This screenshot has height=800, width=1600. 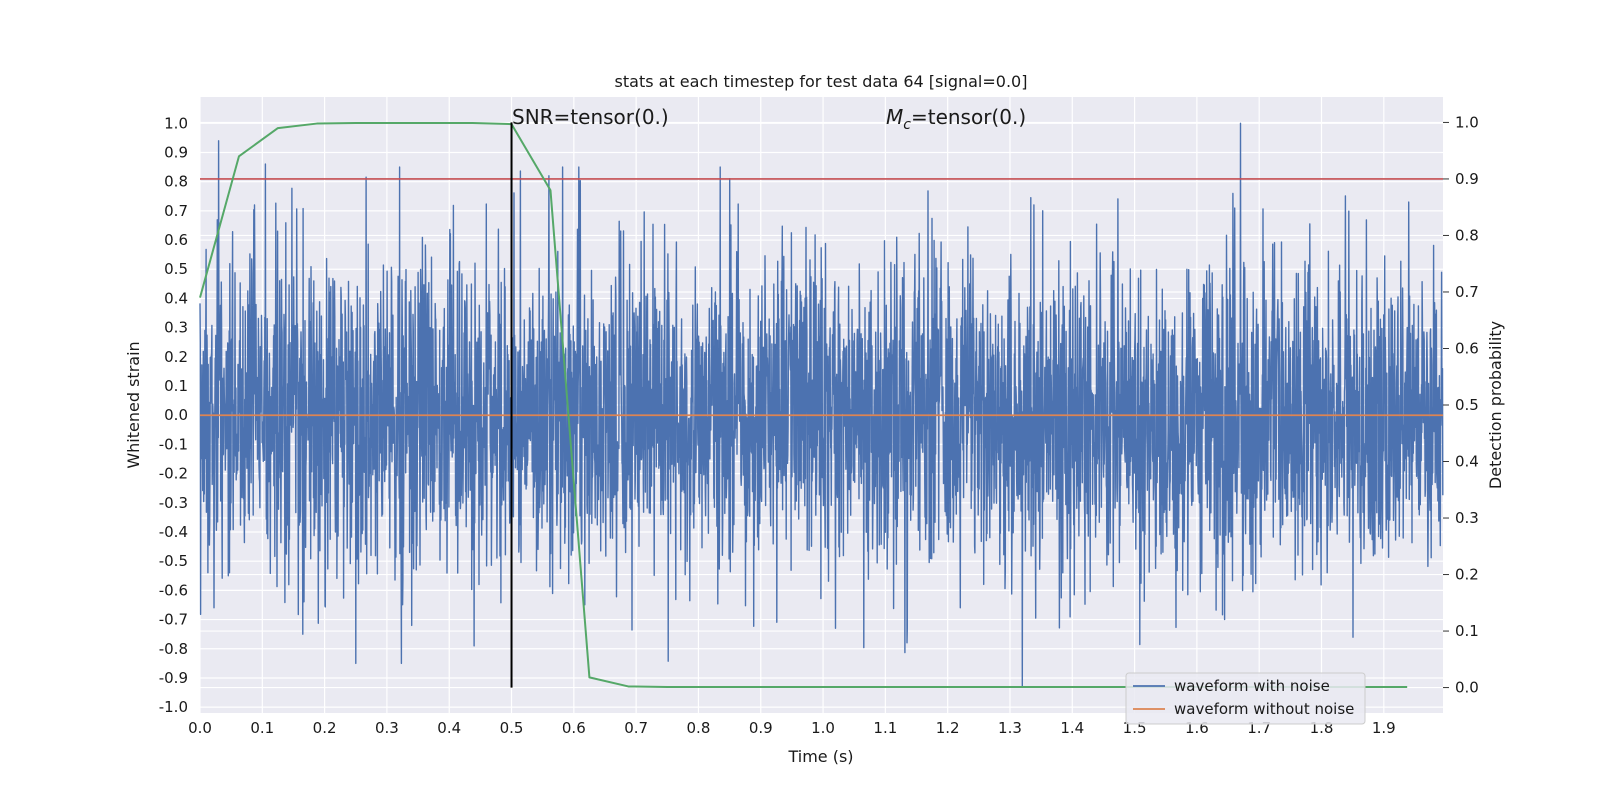 What do you see at coordinates (1072, 728) in the screenshot?
I see `x-tick-label: 1.4` at bounding box center [1072, 728].